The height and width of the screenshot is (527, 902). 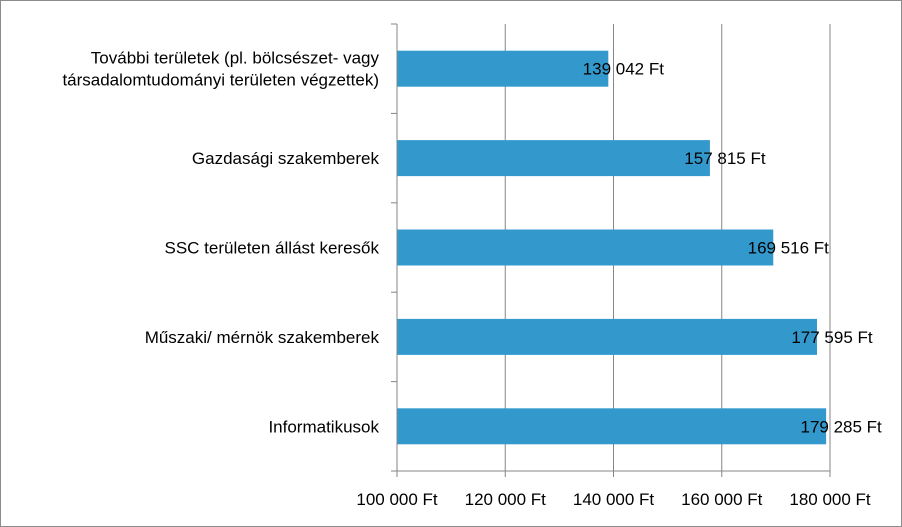 What do you see at coordinates (506, 499) in the screenshot?
I see `x-tick-label: 120 000 Ft` at bounding box center [506, 499].